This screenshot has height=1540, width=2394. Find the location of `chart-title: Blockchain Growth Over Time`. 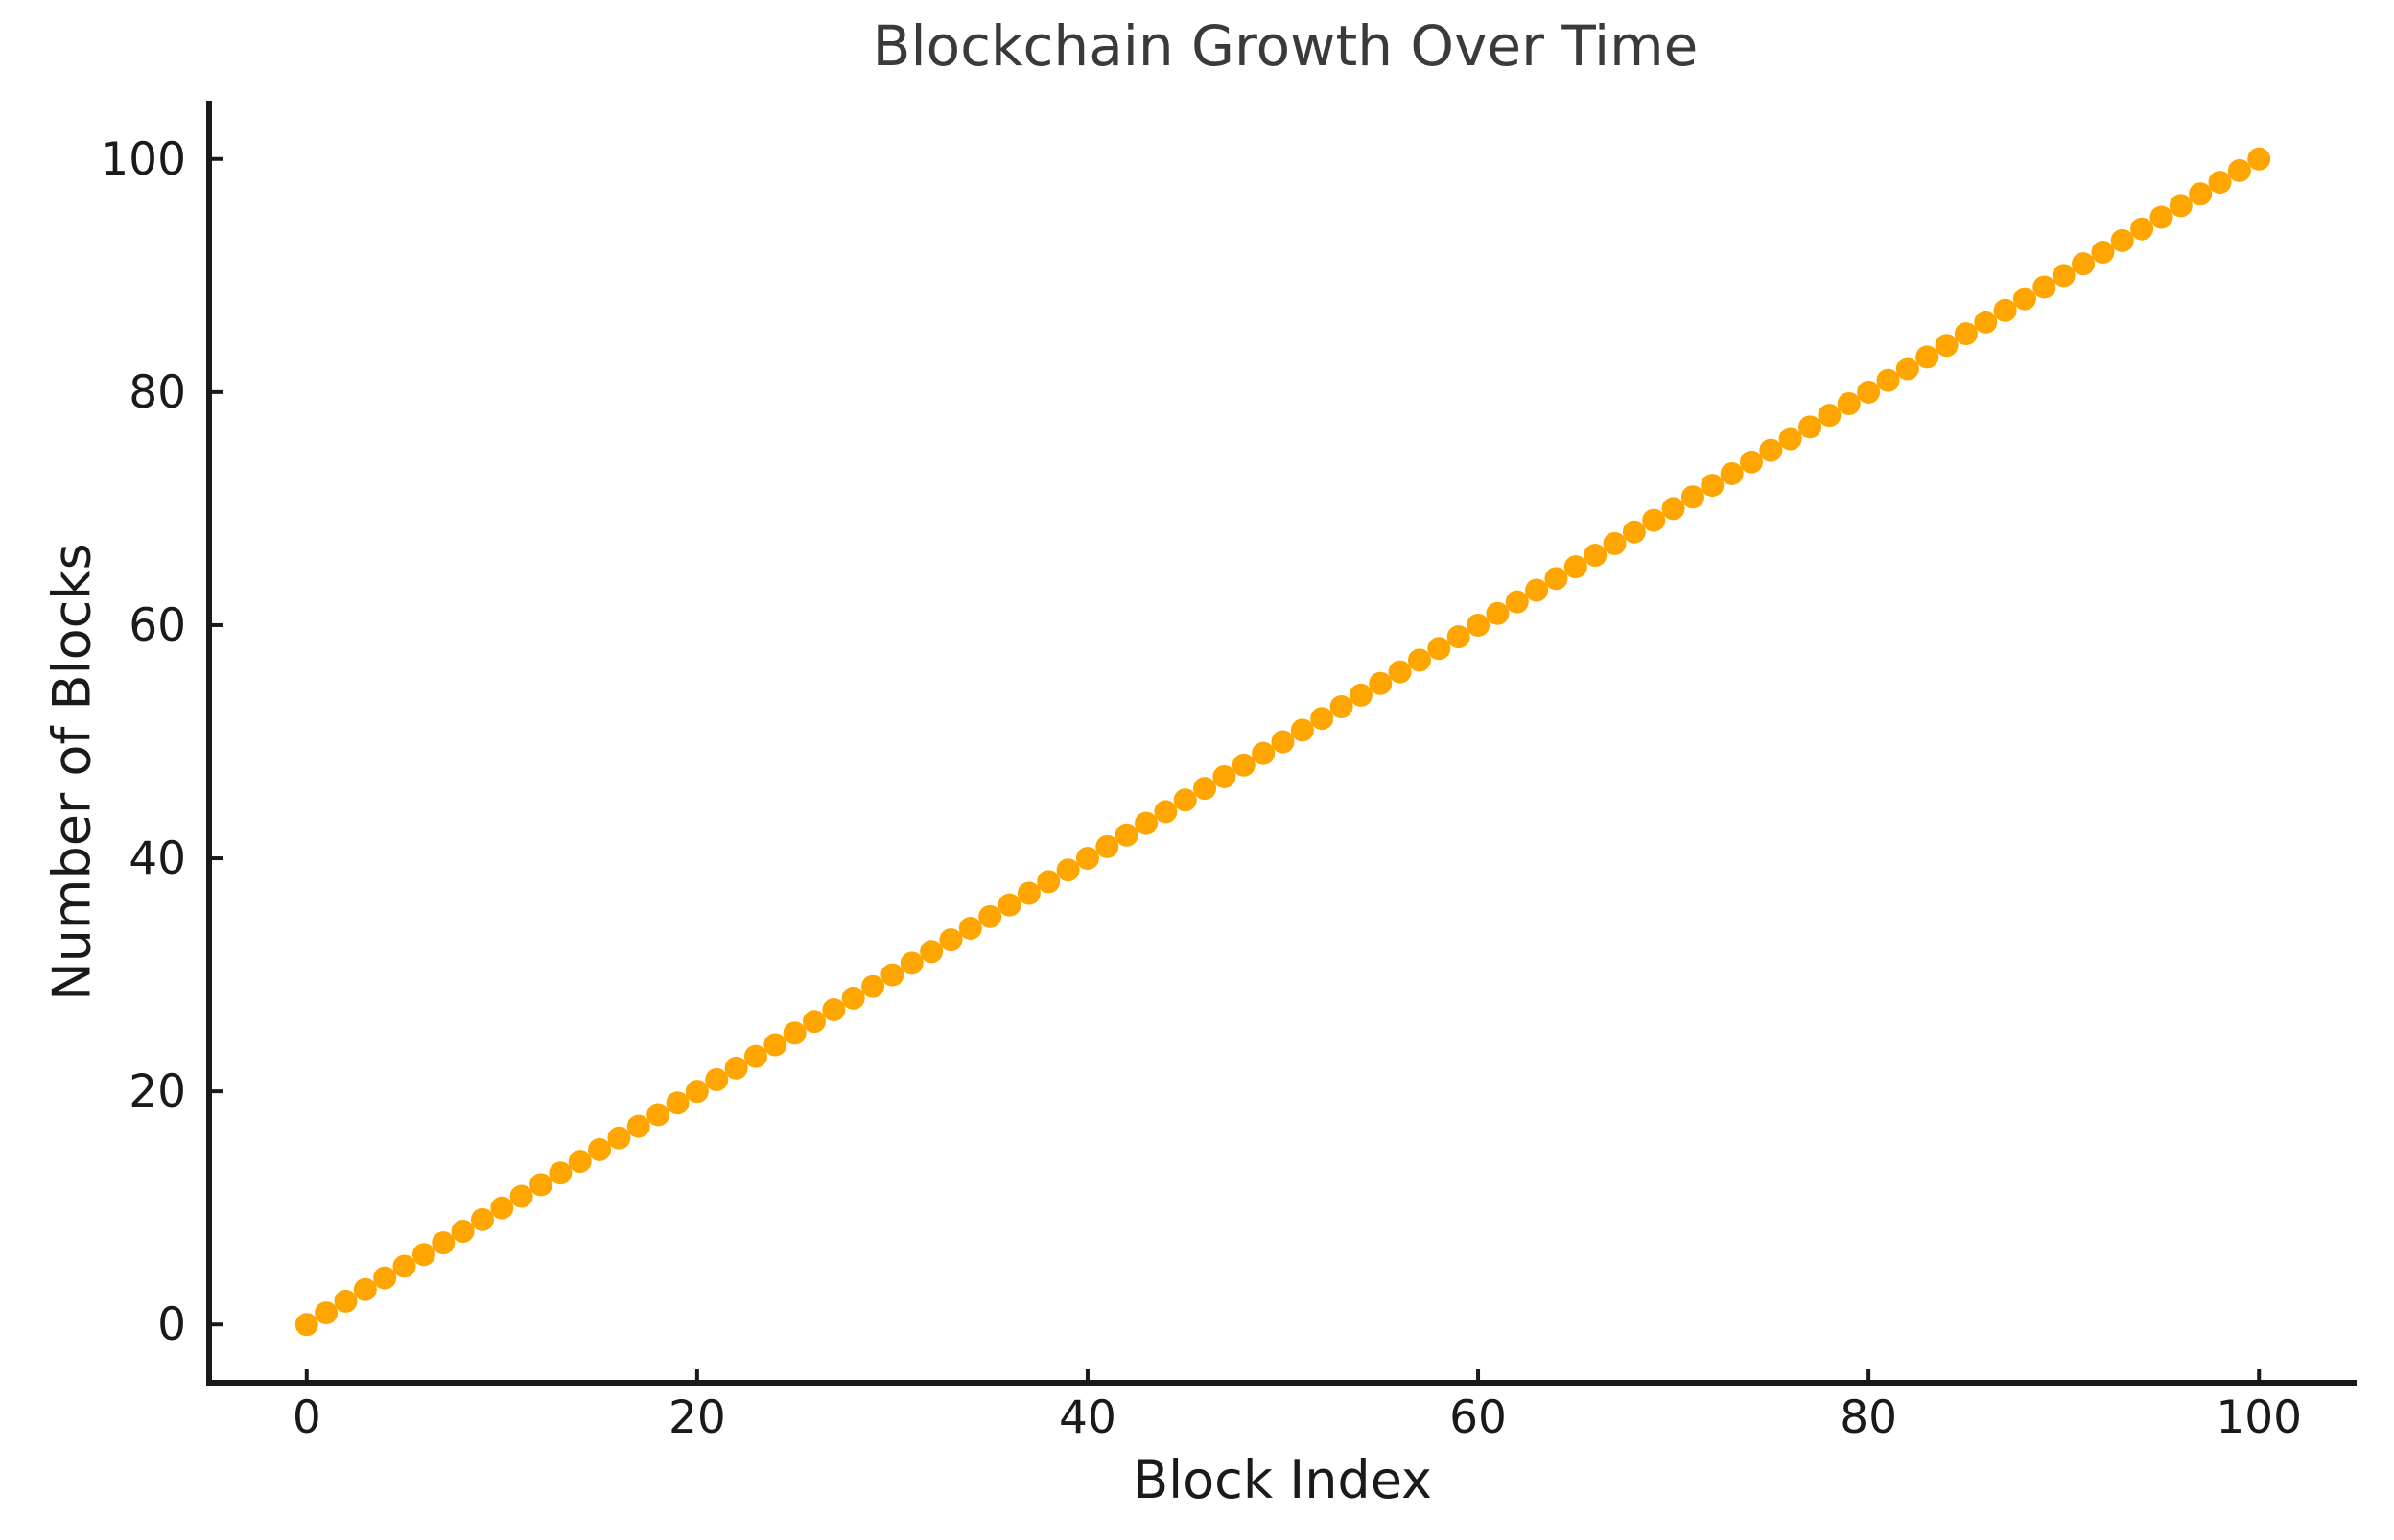

chart-title: Blockchain Growth Over Time is located at coordinates (1285, 46).